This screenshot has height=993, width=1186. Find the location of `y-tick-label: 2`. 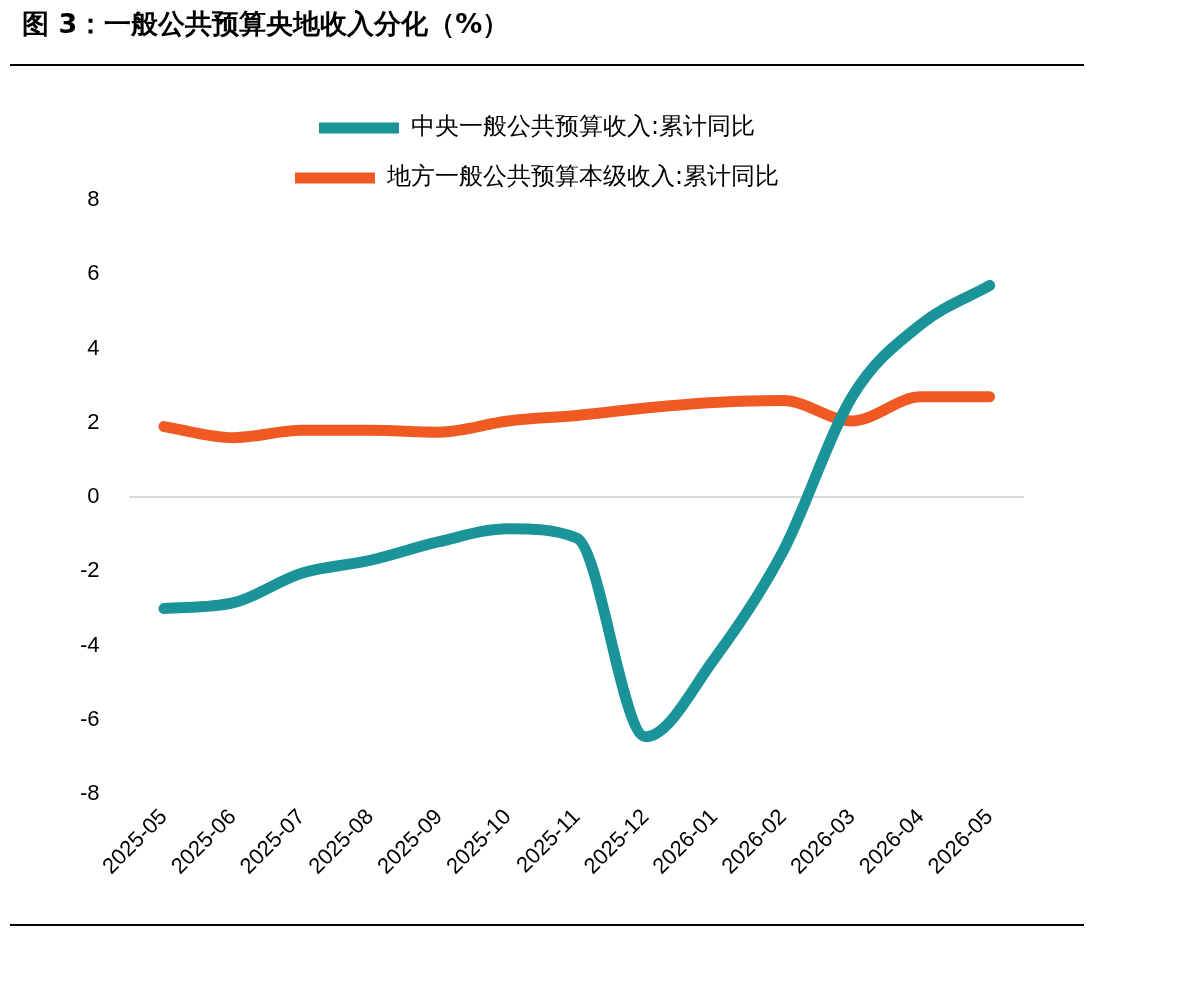

y-tick-label: 2 is located at coordinates (93, 421).